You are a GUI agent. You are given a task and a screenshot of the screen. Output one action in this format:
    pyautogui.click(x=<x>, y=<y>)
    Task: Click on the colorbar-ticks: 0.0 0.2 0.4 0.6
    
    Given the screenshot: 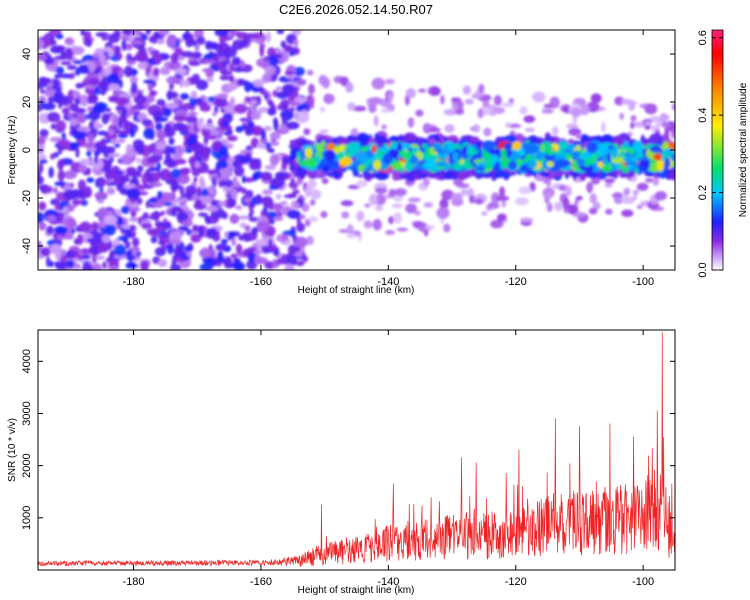 What is the action you would take?
    pyautogui.click(x=710, y=154)
    